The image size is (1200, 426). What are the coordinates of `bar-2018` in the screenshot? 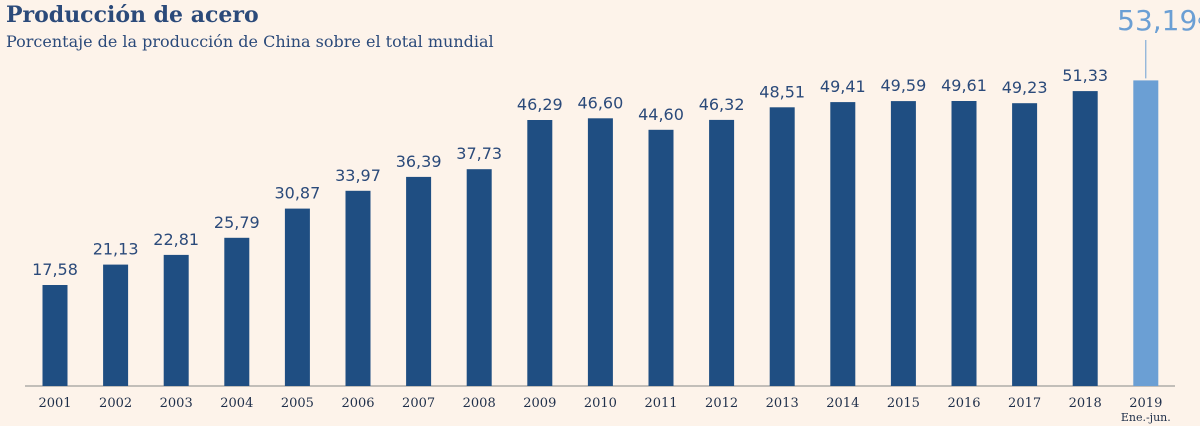 It's located at (1085, 238).